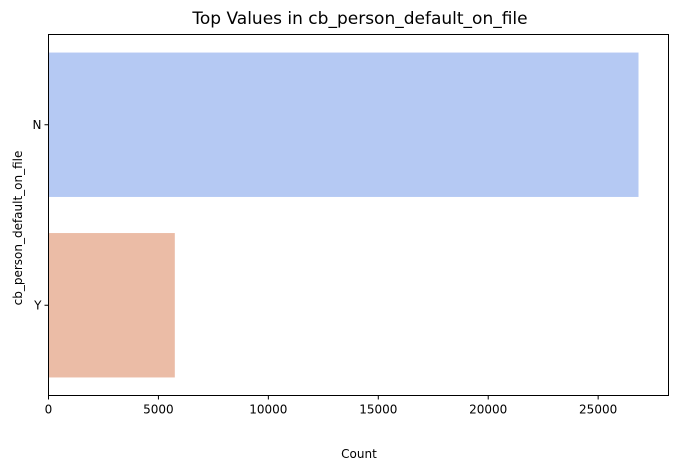  I want to click on y-axis-ticks: NY, so click(41, 215).